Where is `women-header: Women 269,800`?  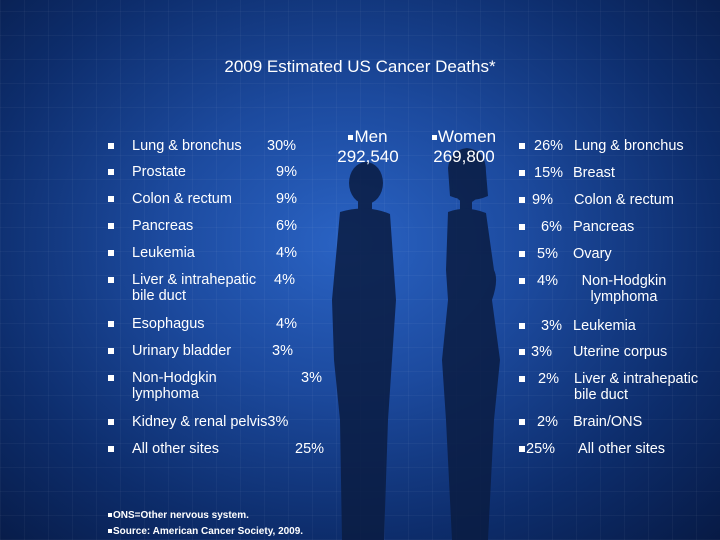 women-header: Women 269,800 is located at coordinates (464, 147).